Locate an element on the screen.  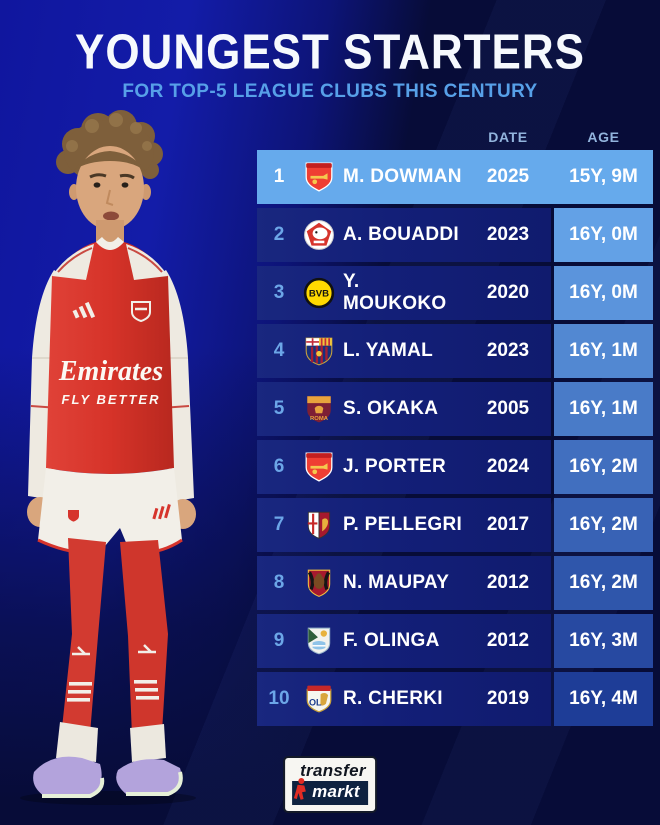
lille-crest-icon is located at coordinates (319, 235).